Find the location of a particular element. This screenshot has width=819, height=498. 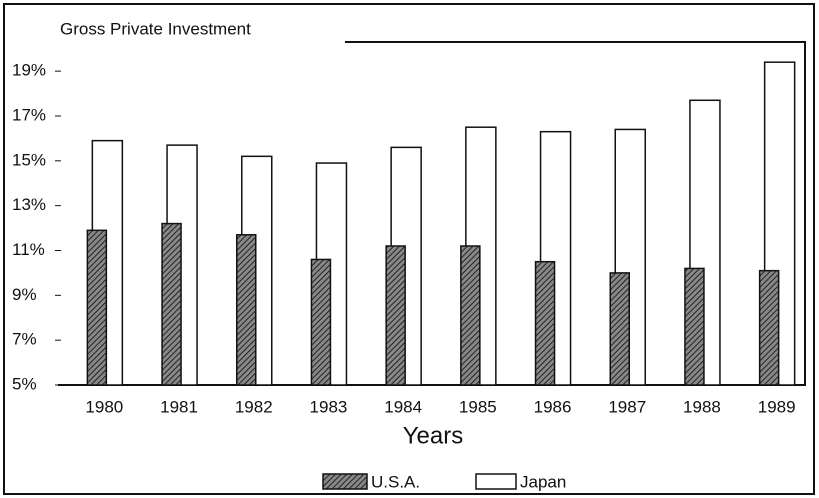

x-tick-label: 1989 is located at coordinates (777, 406).